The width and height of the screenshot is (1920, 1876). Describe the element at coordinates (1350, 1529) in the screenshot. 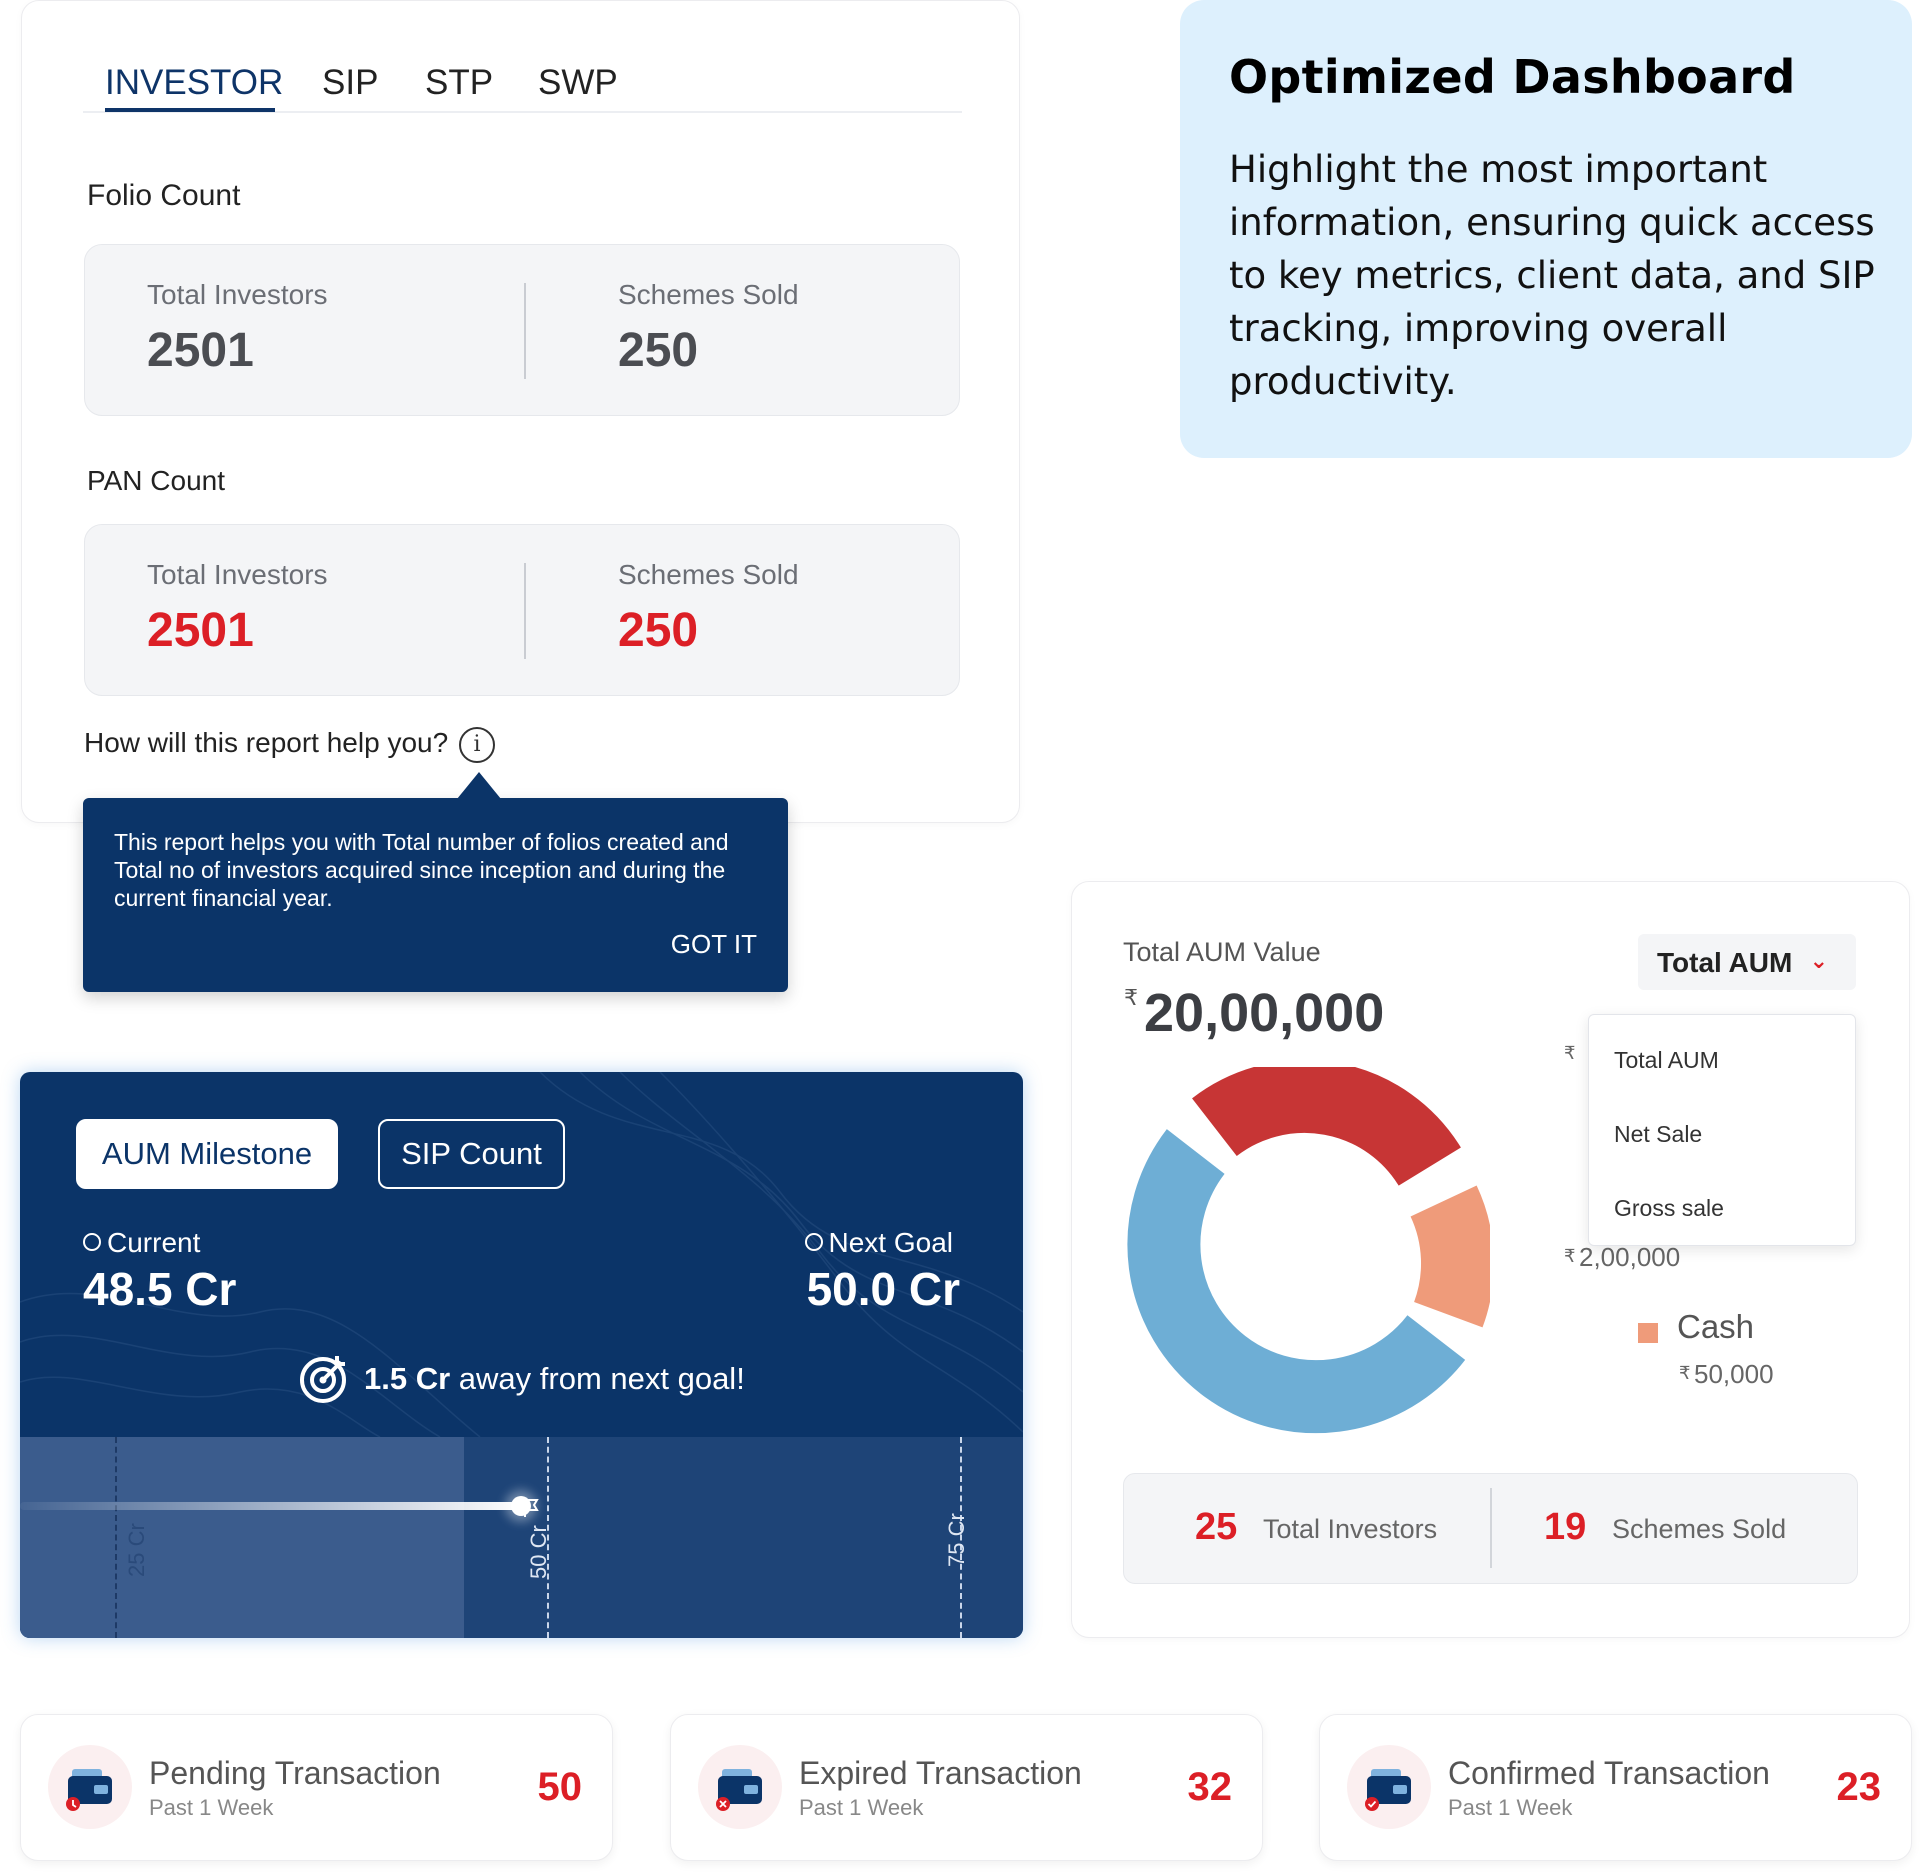

I see `aum-investors-label: Total Investors` at that location.